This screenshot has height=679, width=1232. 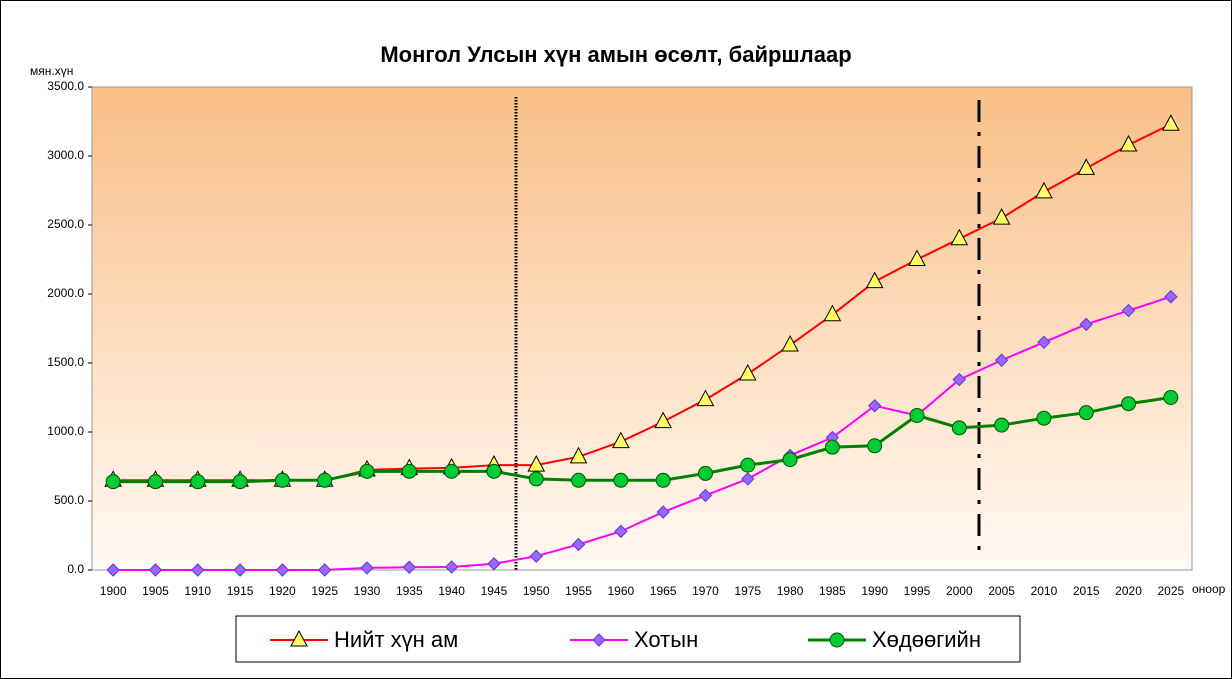 What do you see at coordinates (113, 591) in the screenshot?
I see `x-tick-label: 1900` at bounding box center [113, 591].